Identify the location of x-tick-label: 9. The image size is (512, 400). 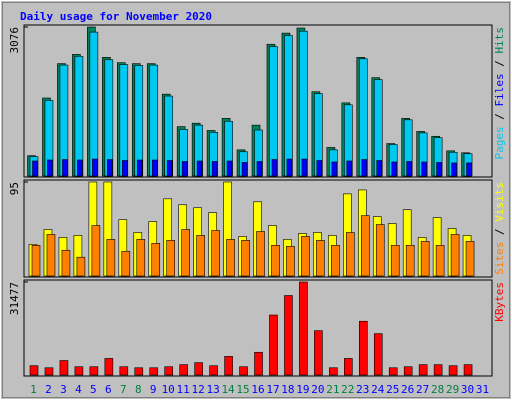
(153, 389).